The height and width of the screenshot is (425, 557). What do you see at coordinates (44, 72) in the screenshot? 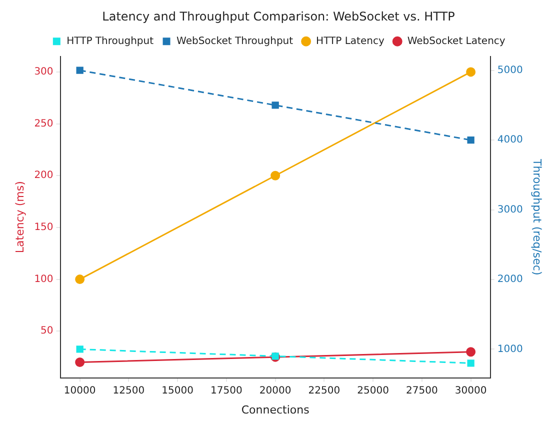
I see `y-tick-label: 300` at bounding box center [44, 72].